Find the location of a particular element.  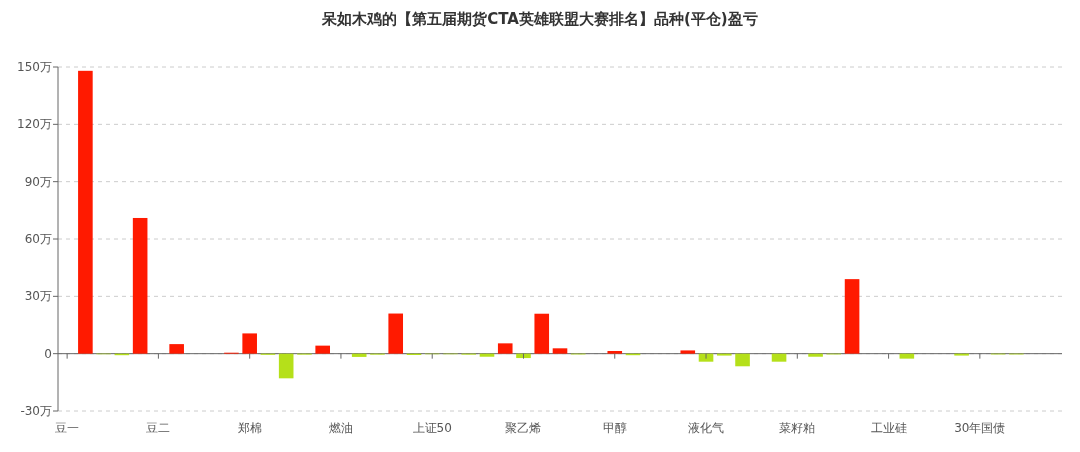

y-tick-label: 30万 is located at coordinates (38, 296).